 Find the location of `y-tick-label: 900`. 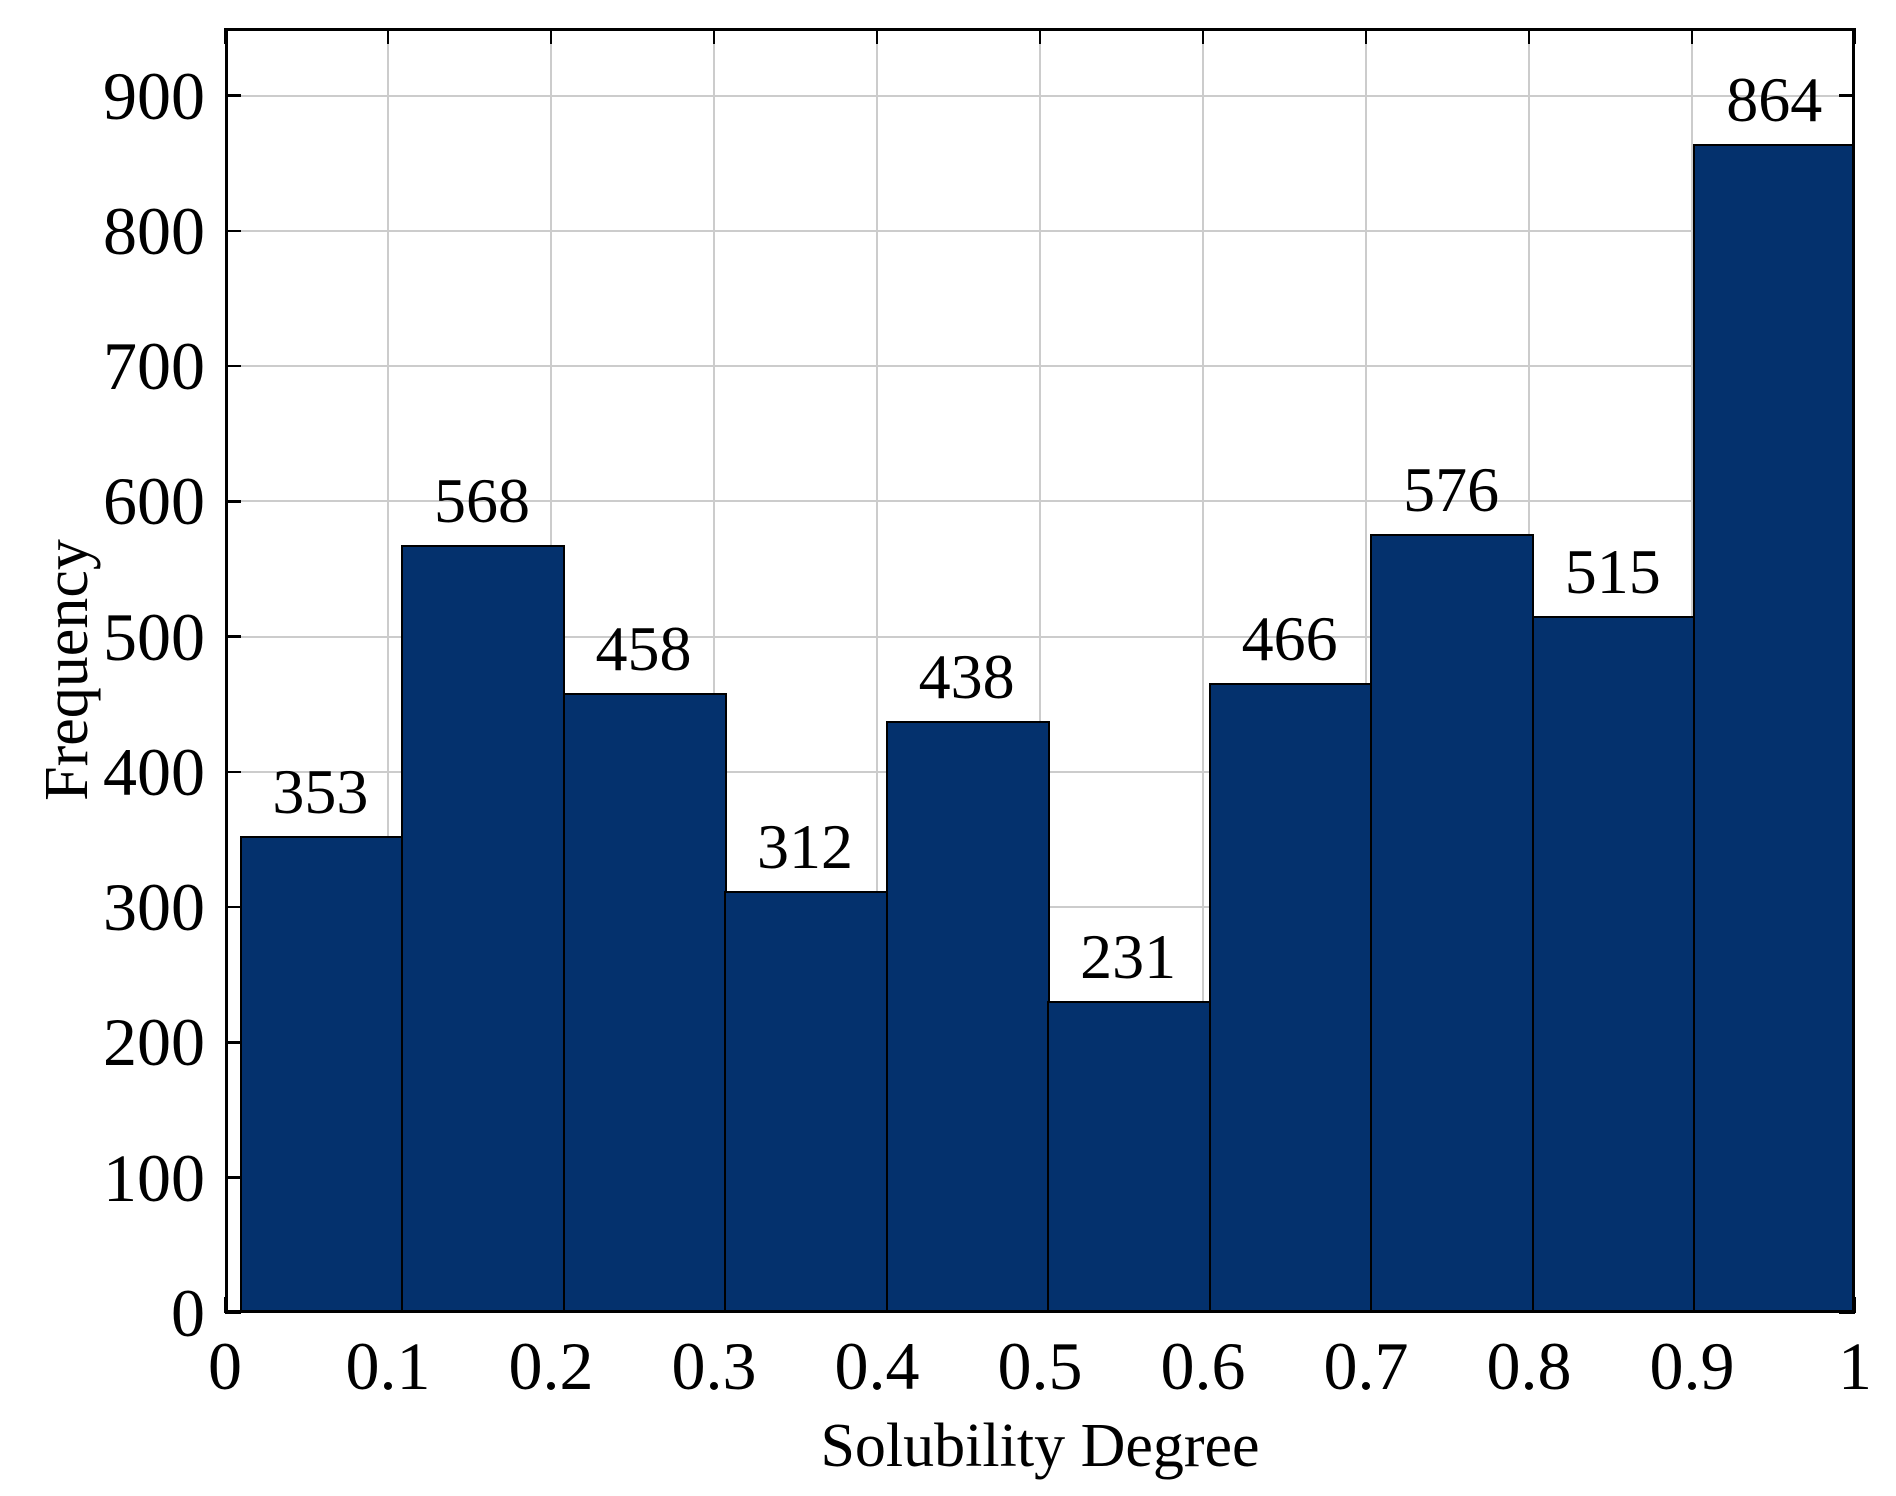

y-tick-label: 900 is located at coordinates (154, 95).